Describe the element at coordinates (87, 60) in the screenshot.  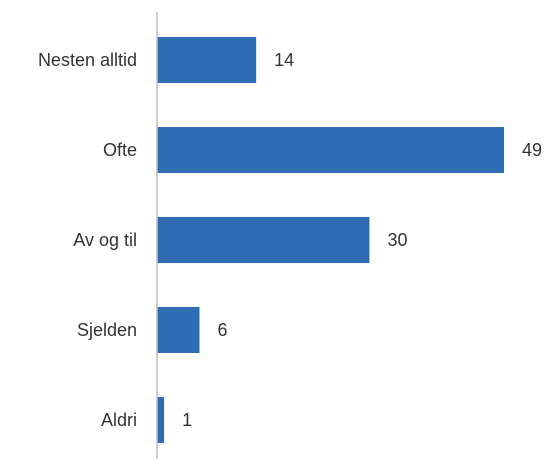
I see `category-label-0: Nesten alltid` at that location.